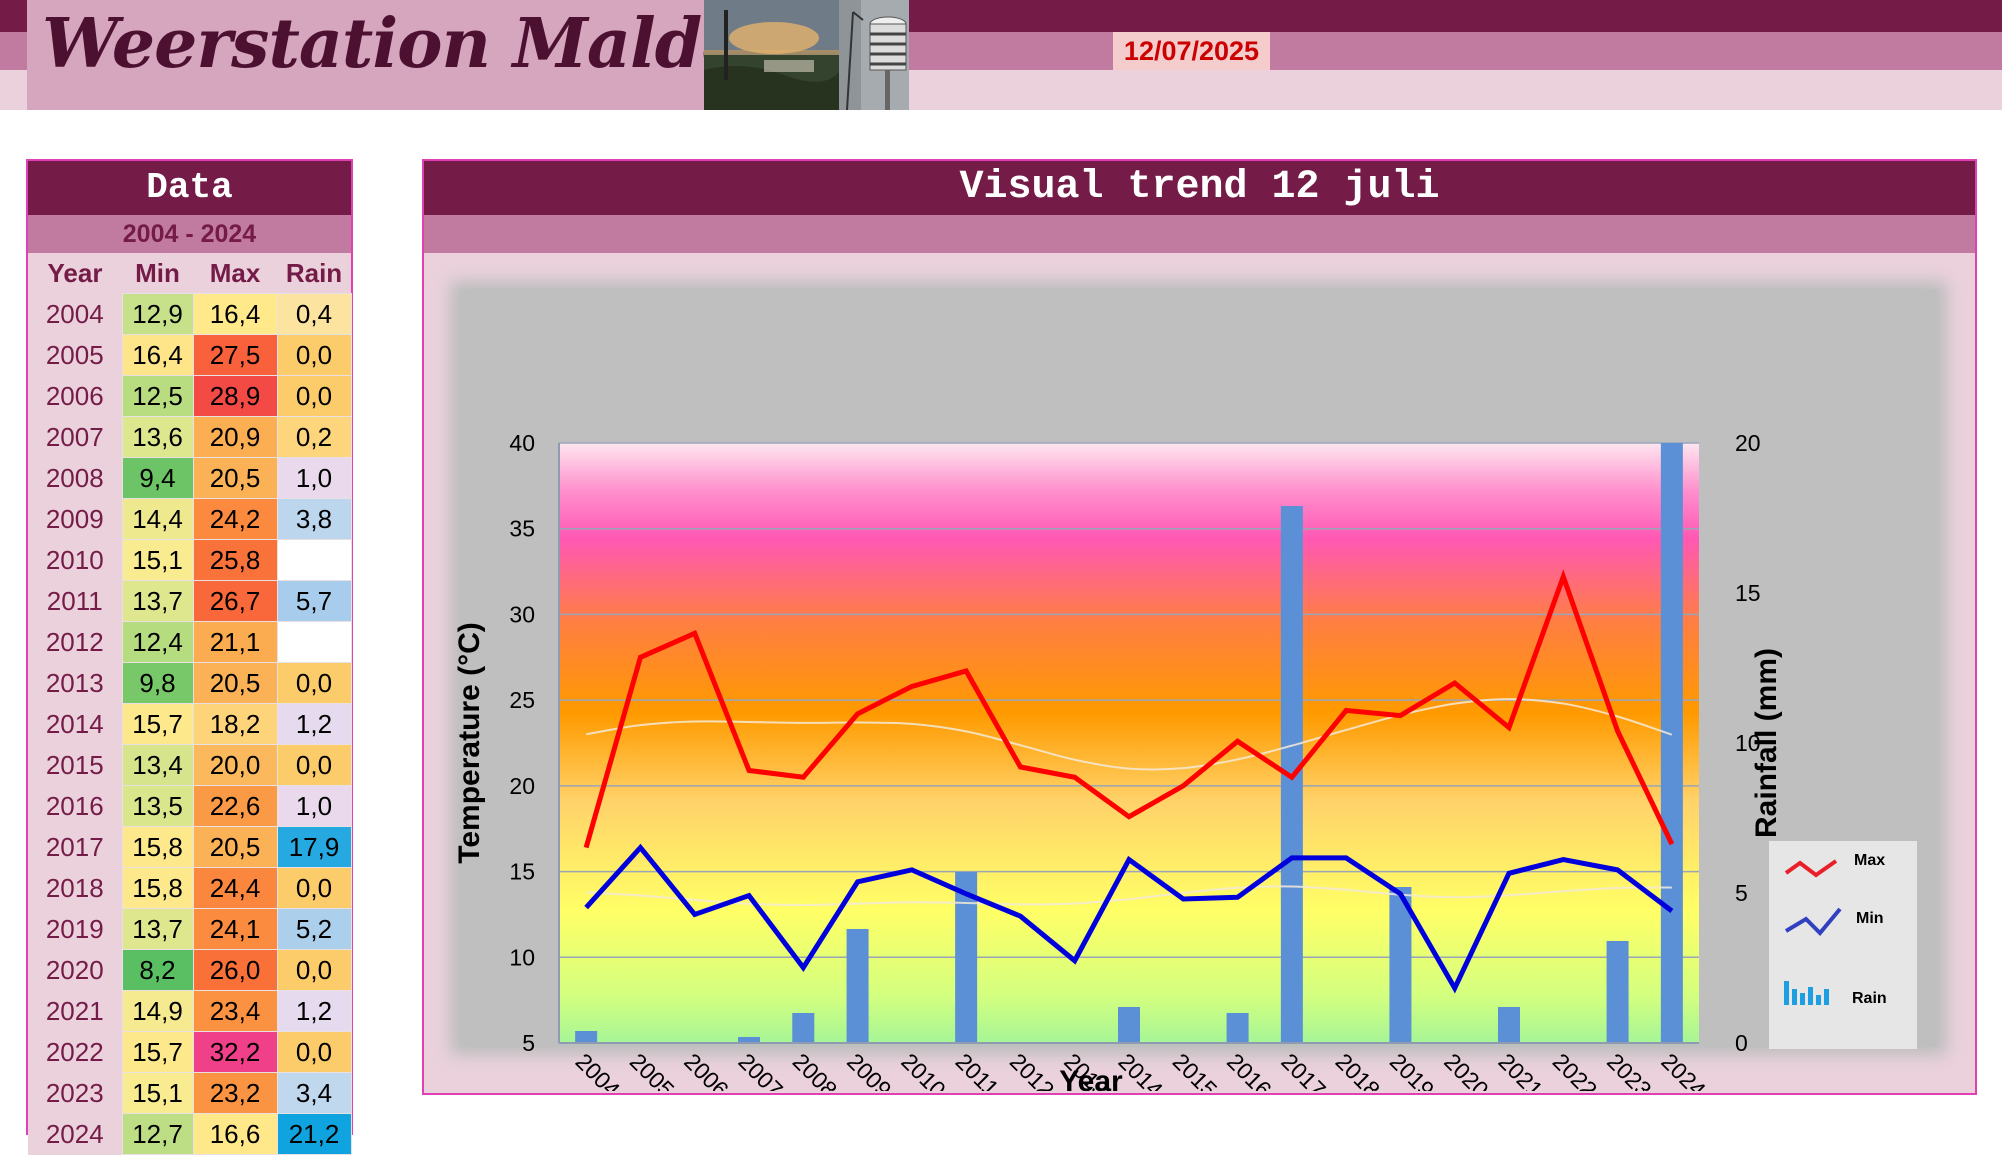 The image size is (2002, 1155). Describe the element at coordinates (190, 601) in the screenshot. I see `table-row: 2011 13,7 26,7 5,7` at that location.